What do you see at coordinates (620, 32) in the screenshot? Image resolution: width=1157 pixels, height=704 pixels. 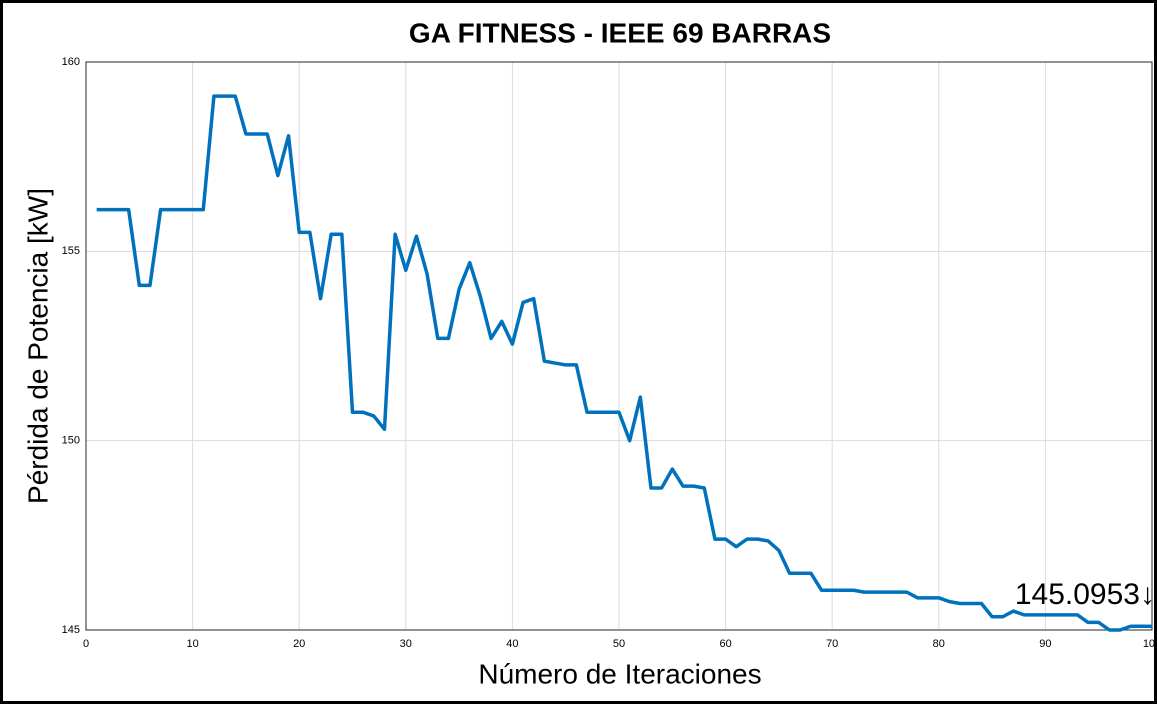 I see `chart-title: GA FITNESS - IEEE 69 BARRAS` at bounding box center [620, 32].